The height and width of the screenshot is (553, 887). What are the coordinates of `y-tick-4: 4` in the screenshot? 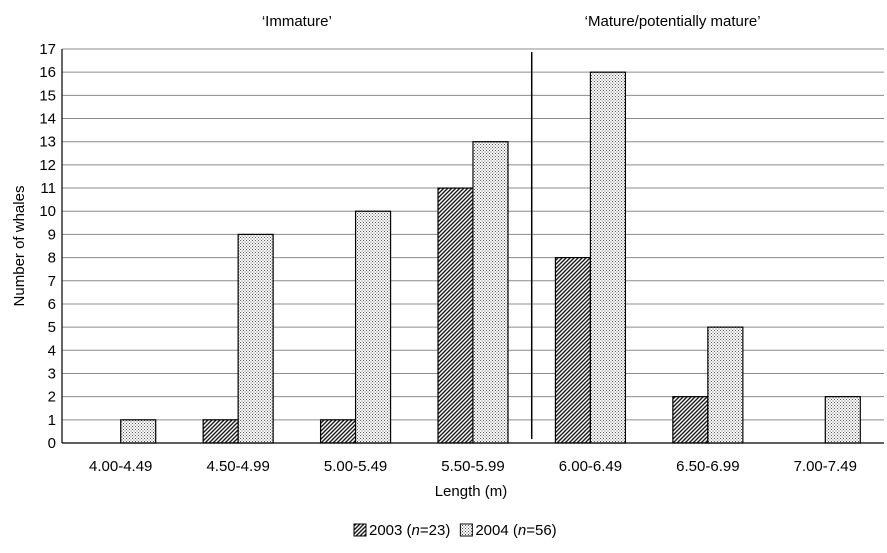 It's located at (52, 350).